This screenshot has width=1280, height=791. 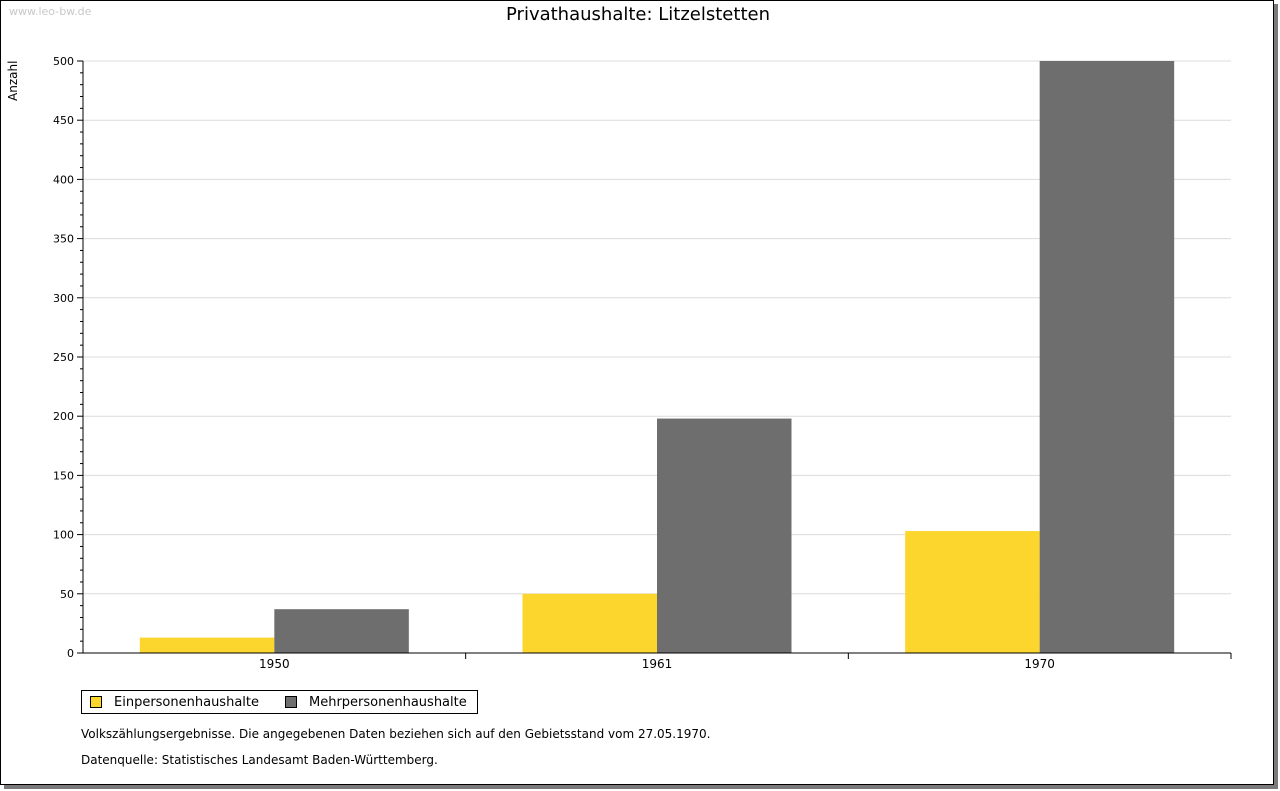 What do you see at coordinates (589, 623) in the screenshot?
I see `bar-einpersonenhaushalte-1961` at bounding box center [589, 623].